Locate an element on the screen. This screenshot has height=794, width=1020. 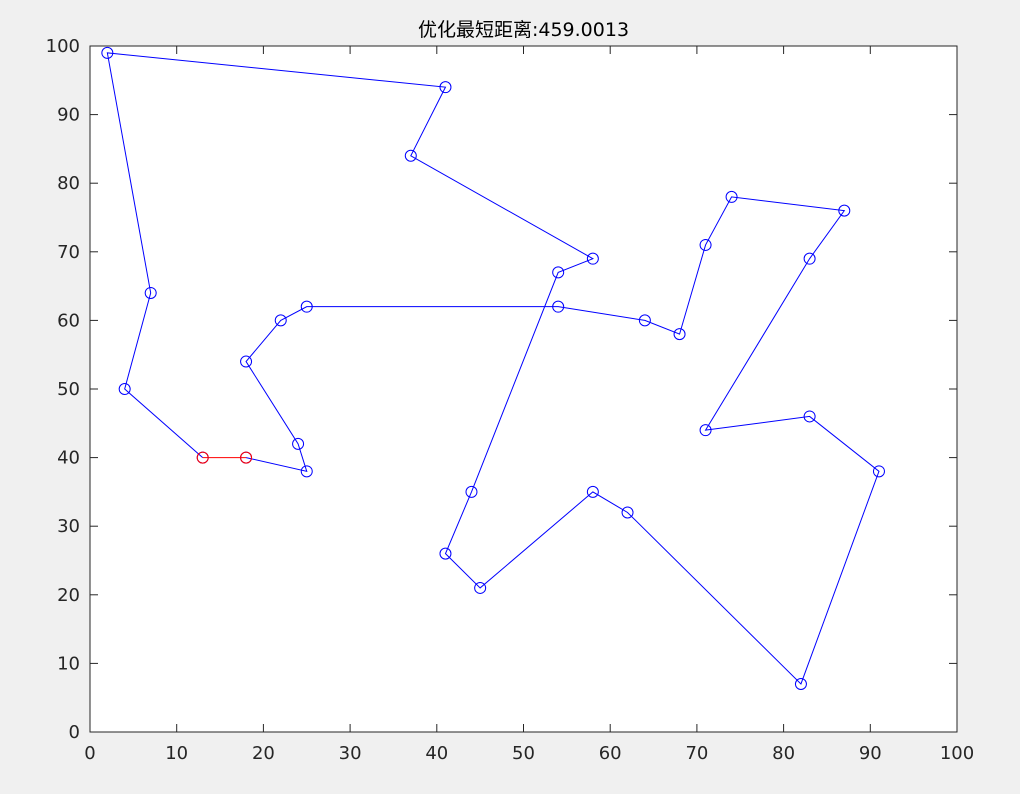
y-tick-label: 90 is located at coordinates (68, 115).